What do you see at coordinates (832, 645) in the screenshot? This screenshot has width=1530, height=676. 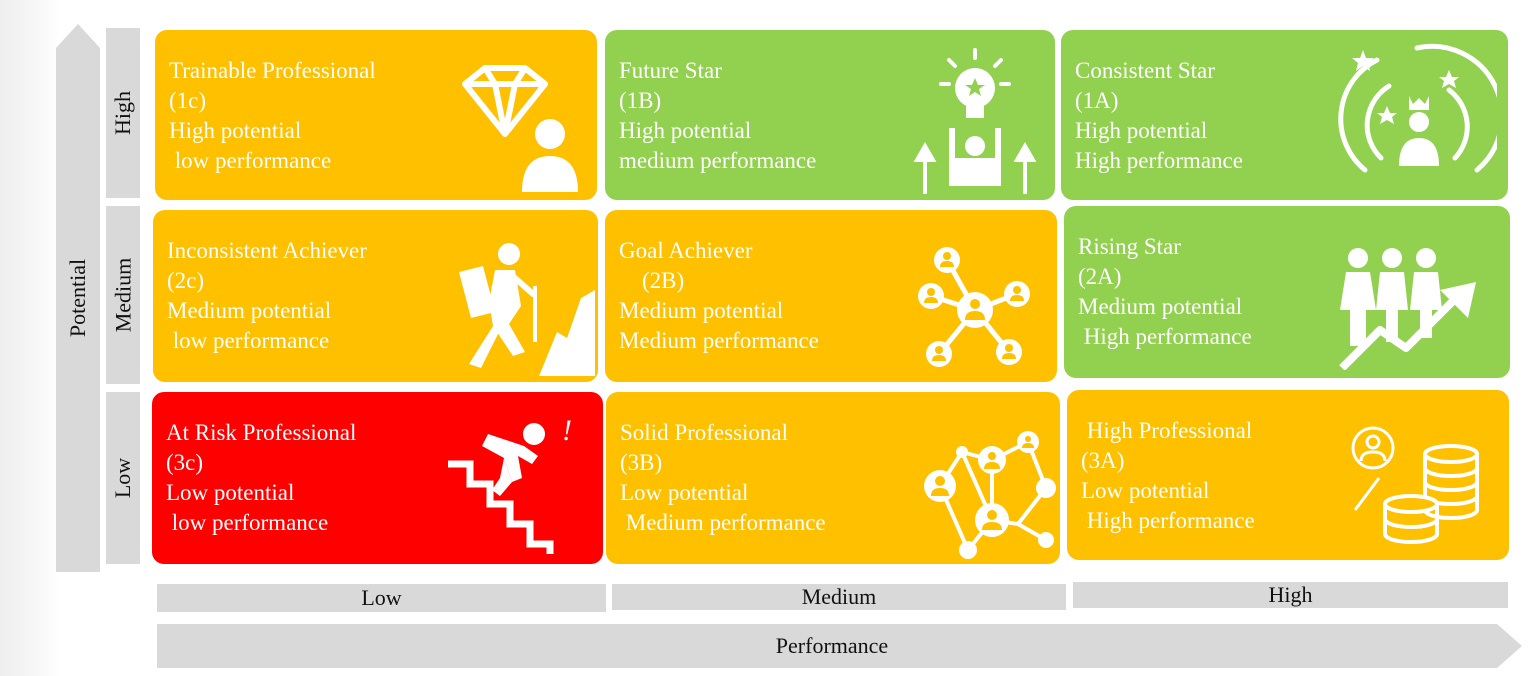 I see `performance-axis-label: Performance` at bounding box center [832, 645].